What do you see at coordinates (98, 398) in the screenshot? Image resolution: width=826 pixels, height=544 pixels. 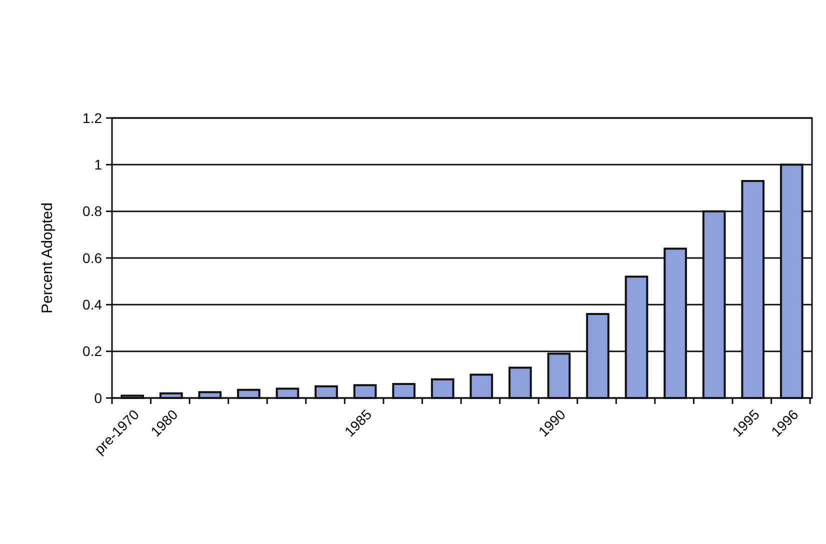 I see `y-tick-label: 0` at bounding box center [98, 398].